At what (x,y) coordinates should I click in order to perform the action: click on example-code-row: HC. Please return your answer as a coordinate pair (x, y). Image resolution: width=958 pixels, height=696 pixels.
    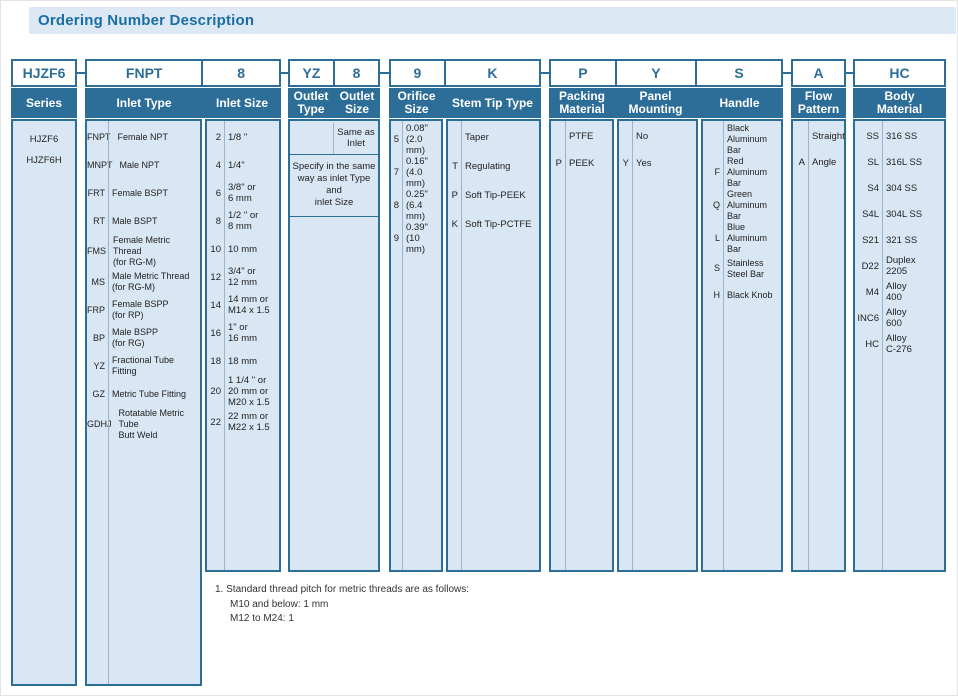
    Looking at the image, I should click on (899, 73).